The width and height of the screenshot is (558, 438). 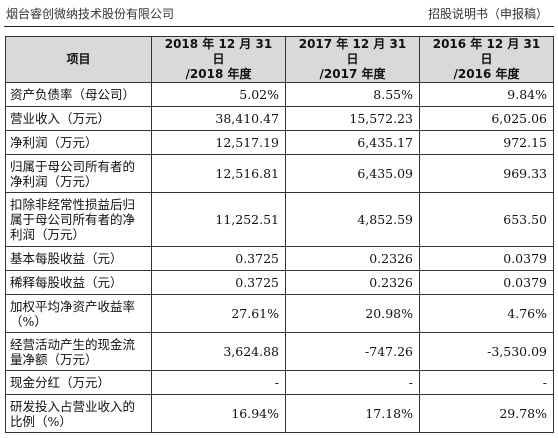 I want to click on row-label: 归属于母公司所有者的净利润（万元）, so click(x=78, y=173).